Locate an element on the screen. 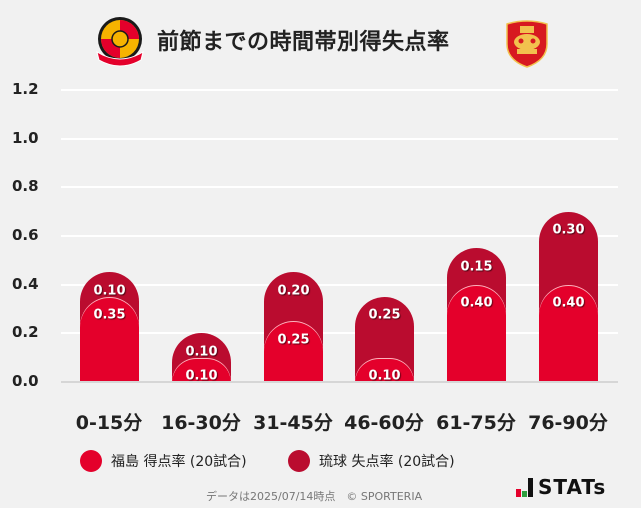 The image size is (641, 508). home-value-label: 0.25 is located at coordinates (293, 340).